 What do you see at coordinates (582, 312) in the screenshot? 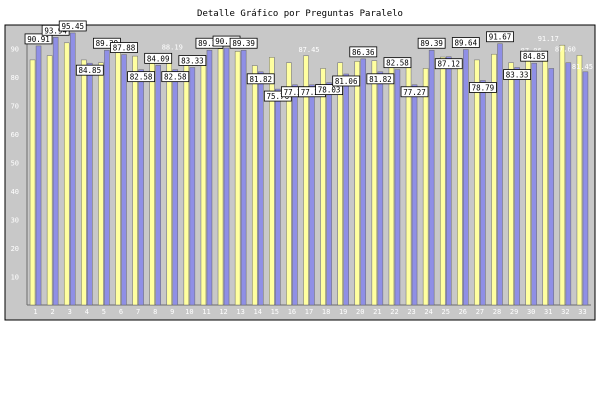
I see `x-tick-label: 33` at bounding box center [582, 312].